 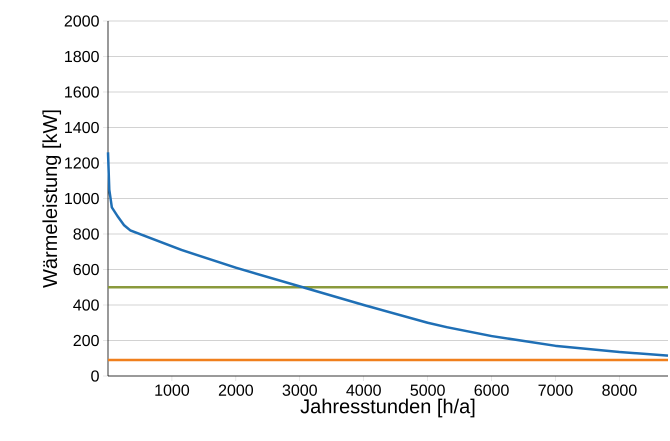 I want to click on x-axis-title: Jahresstunden [h/a], so click(x=387, y=408).